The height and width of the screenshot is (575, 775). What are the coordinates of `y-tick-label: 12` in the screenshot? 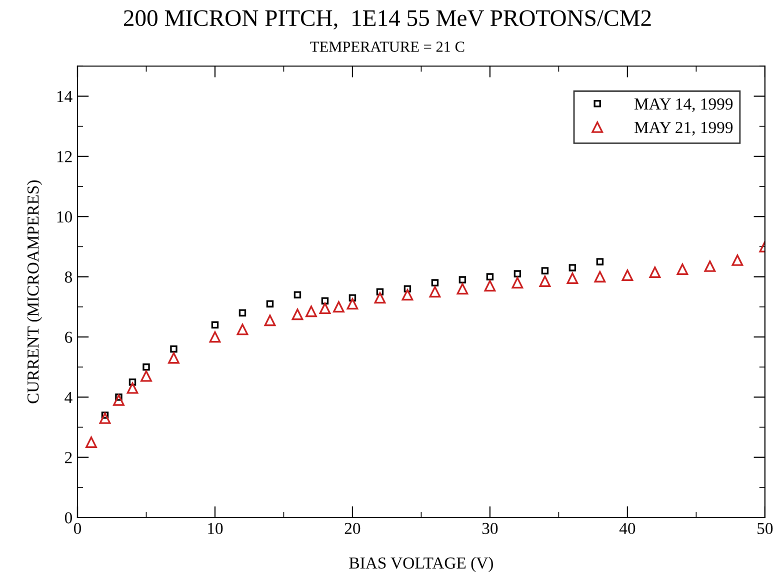 It's located at (64, 156).